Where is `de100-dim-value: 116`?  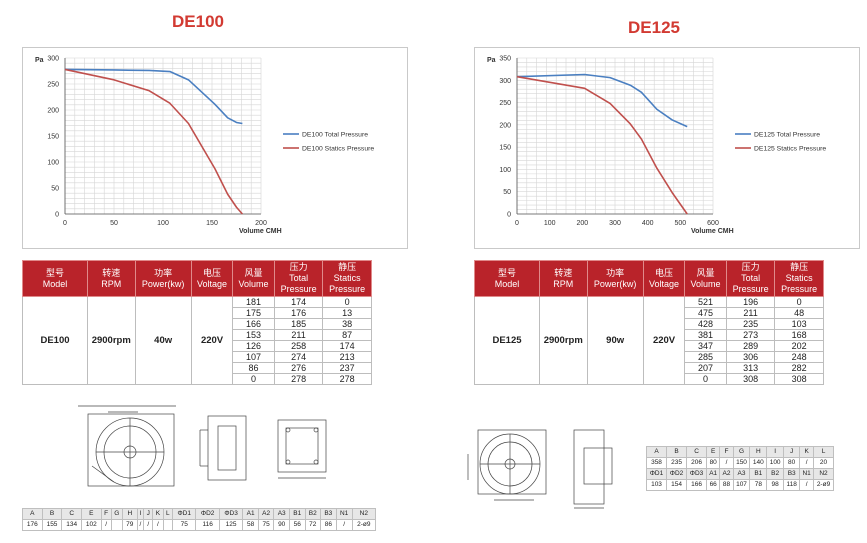
de100-dim-value: 116 is located at coordinates (207, 525).